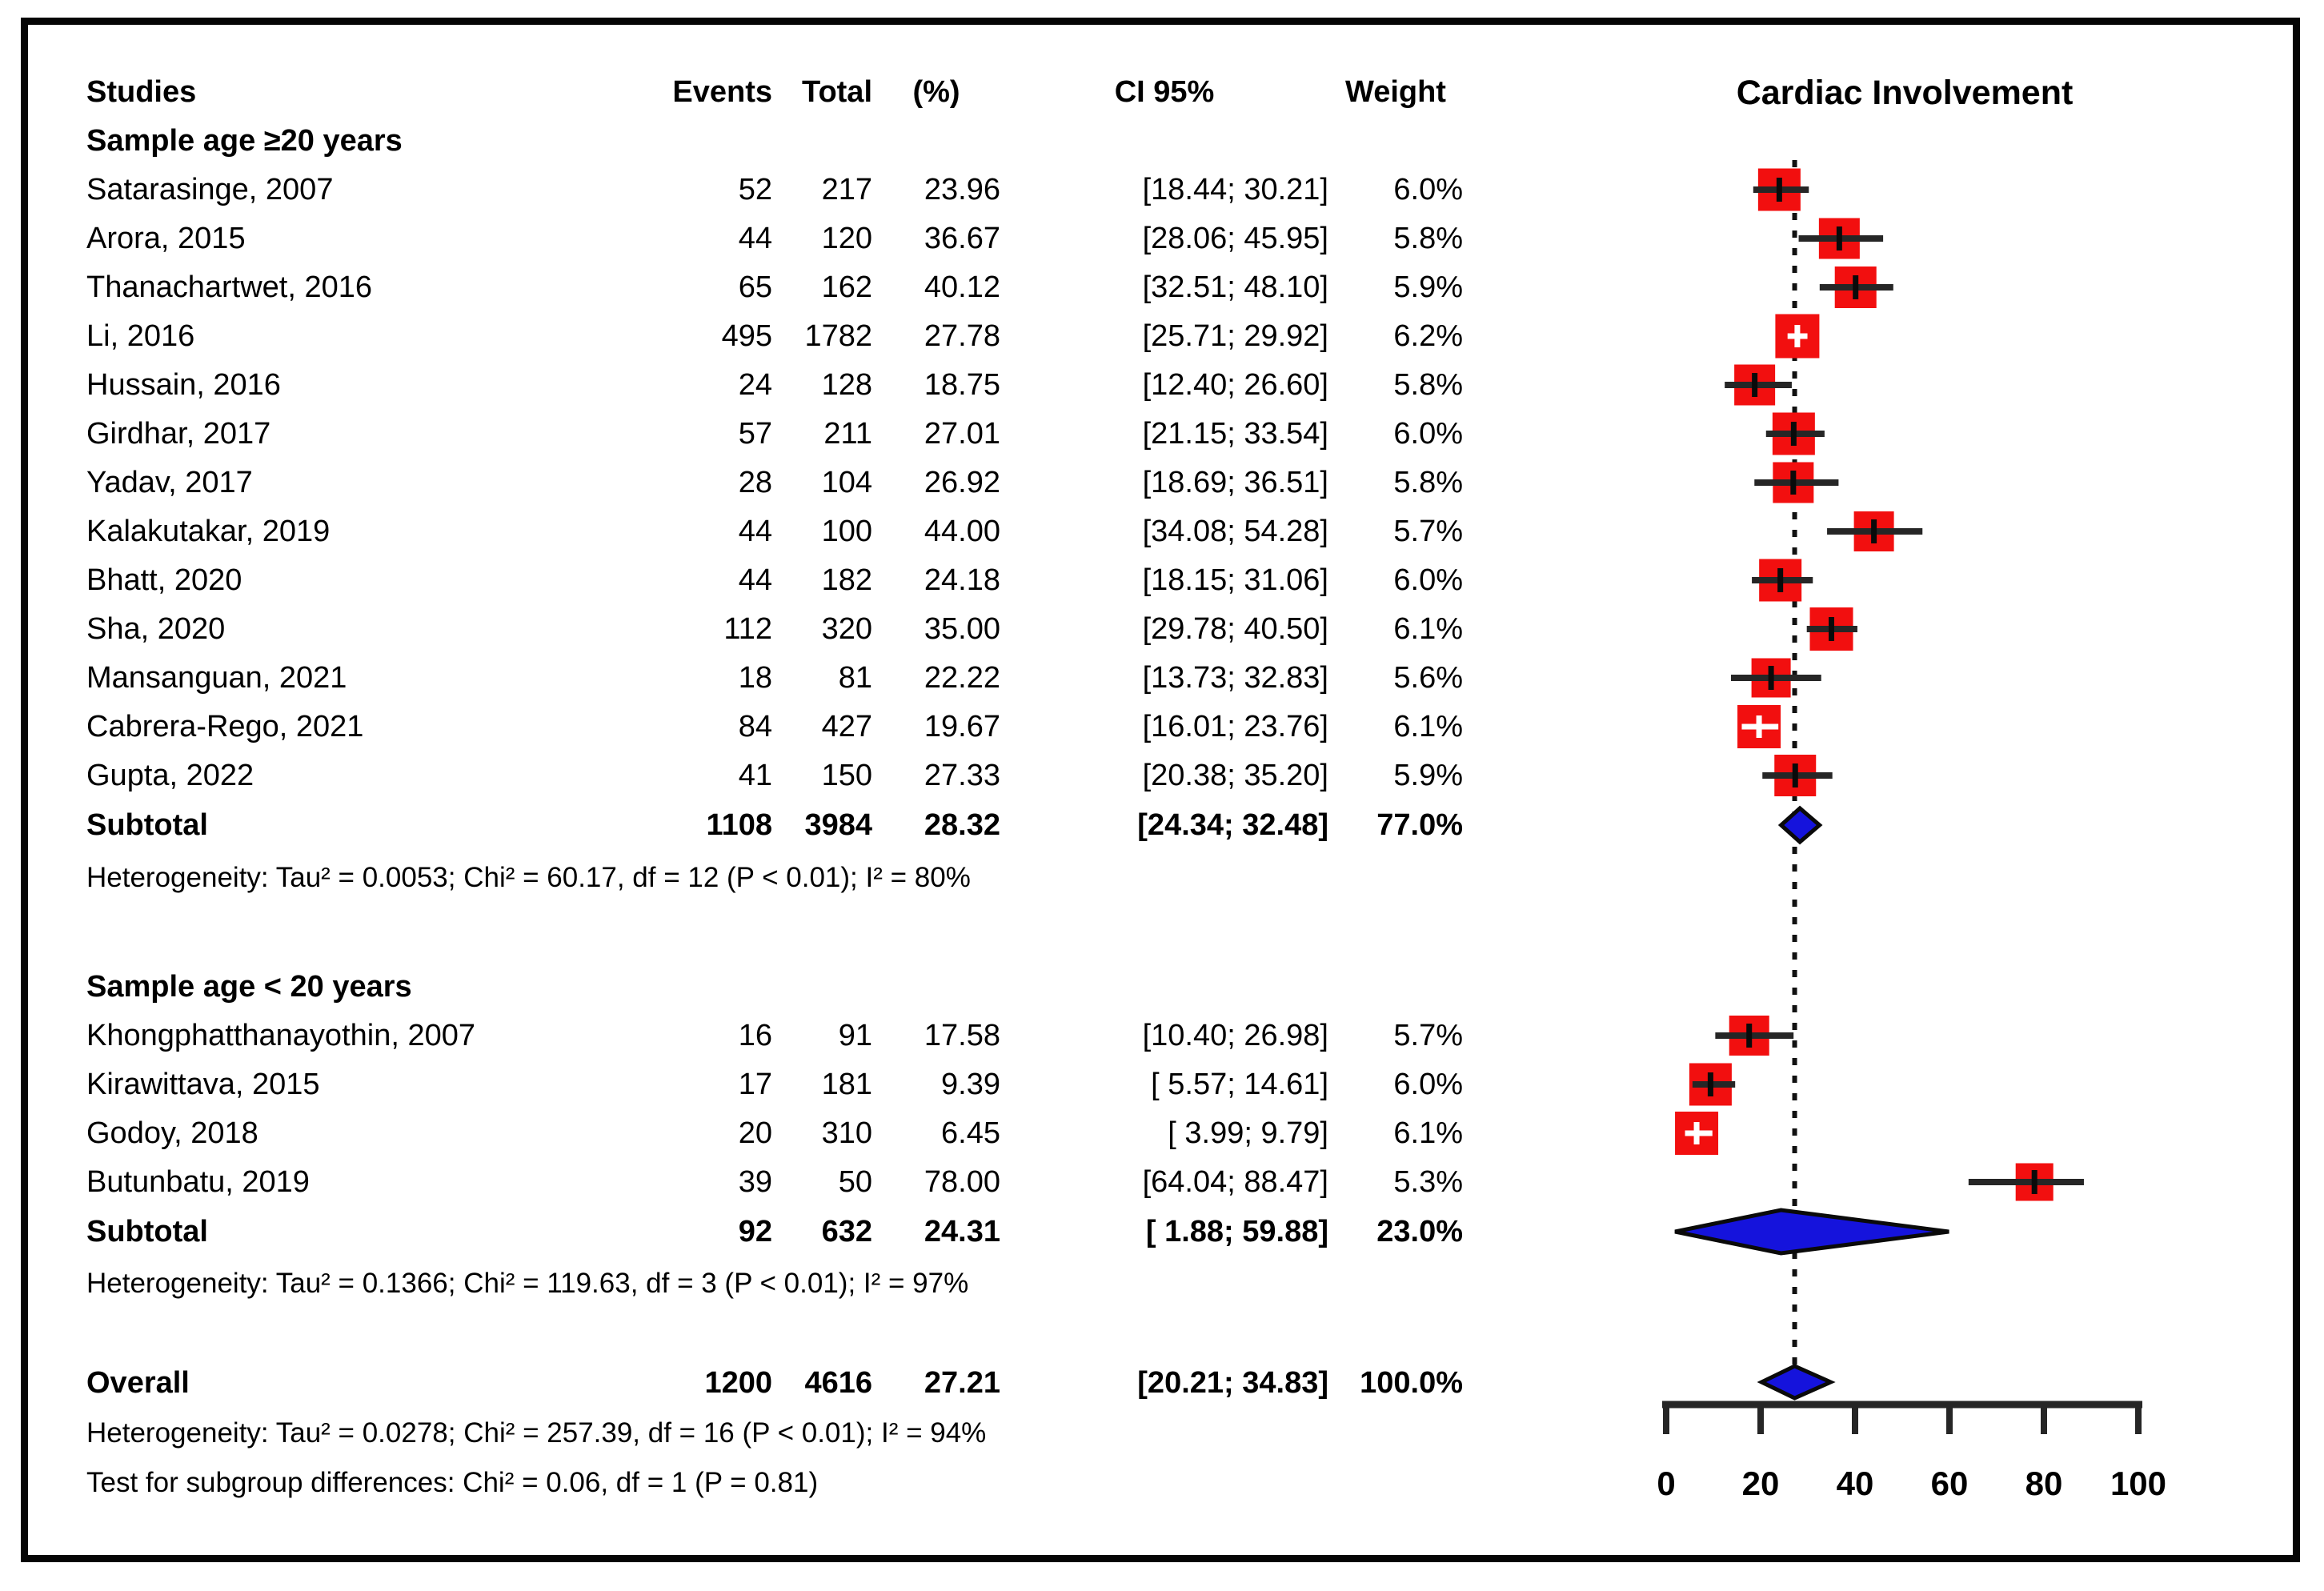 The width and height of the screenshot is (2324, 1591). What do you see at coordinates (962, 1383) in the screenshot?
I see `overall-row-pct: 27.21` at bounding box center [962, 1383].